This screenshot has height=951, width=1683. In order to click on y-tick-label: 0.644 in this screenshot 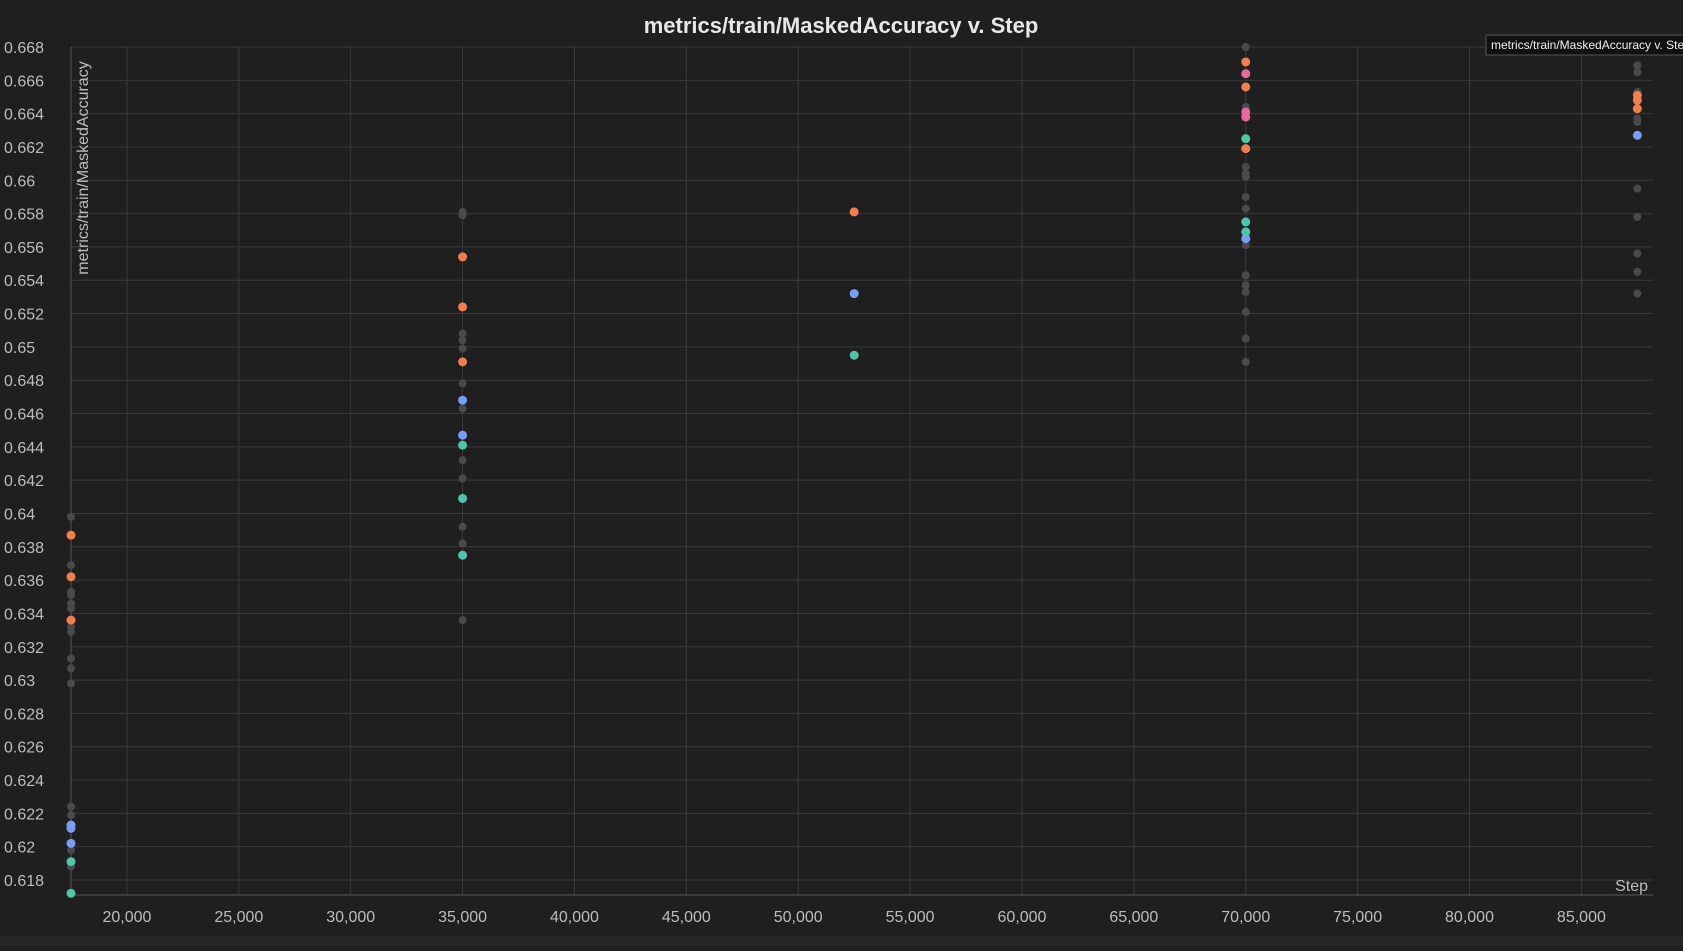, I will do `click(24, 448)`.